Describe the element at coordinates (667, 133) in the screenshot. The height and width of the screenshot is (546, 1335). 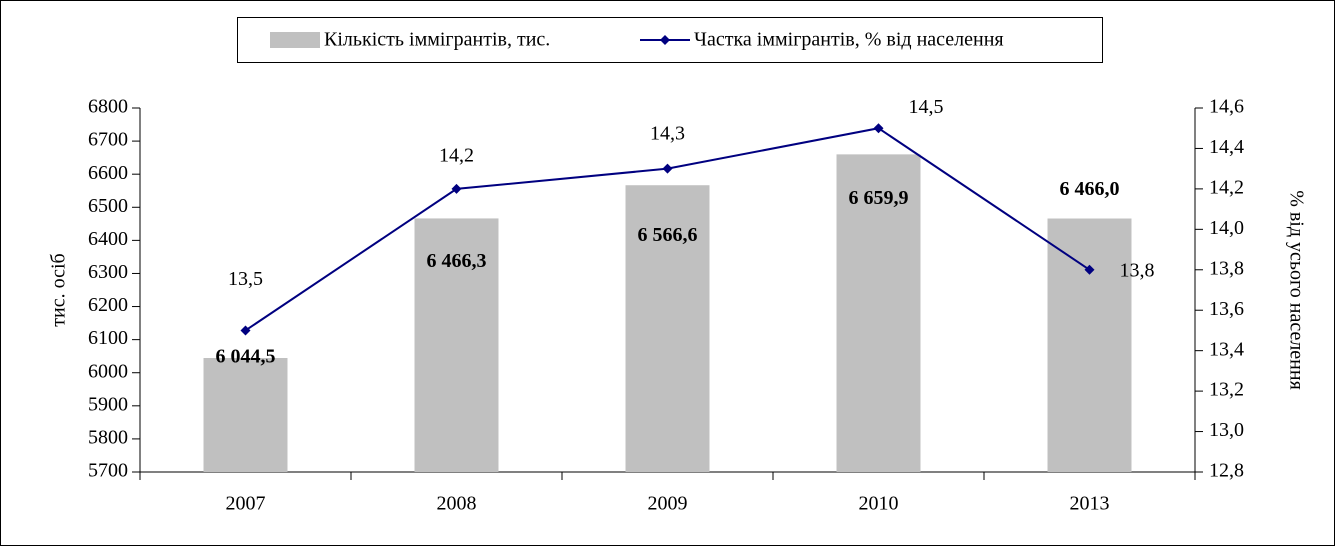
I see `line-value-label: 14,3` at that location.